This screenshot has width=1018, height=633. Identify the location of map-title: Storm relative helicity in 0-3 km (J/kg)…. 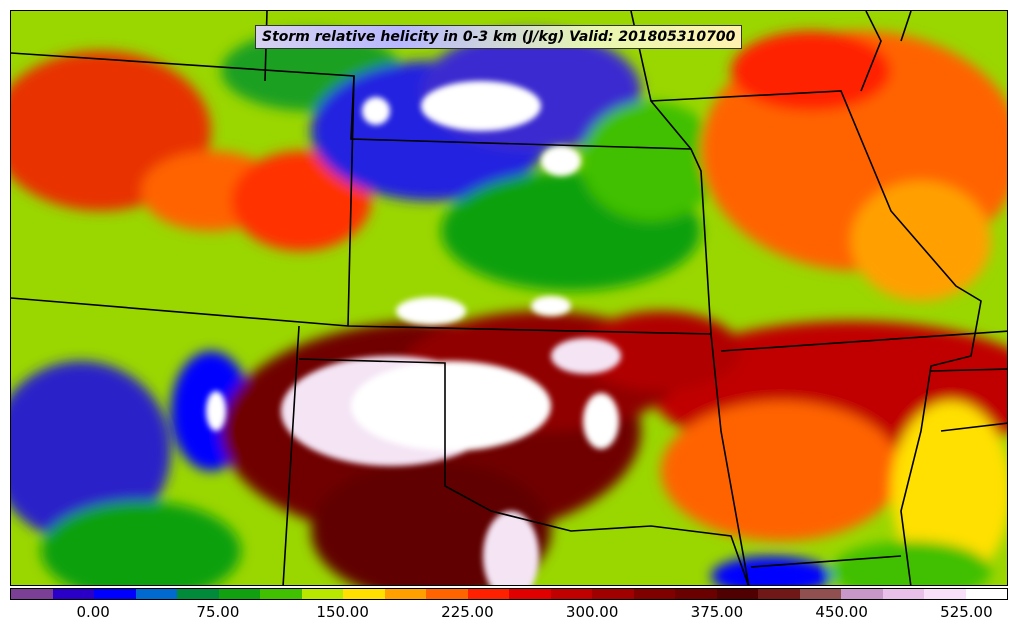
(499, 37).